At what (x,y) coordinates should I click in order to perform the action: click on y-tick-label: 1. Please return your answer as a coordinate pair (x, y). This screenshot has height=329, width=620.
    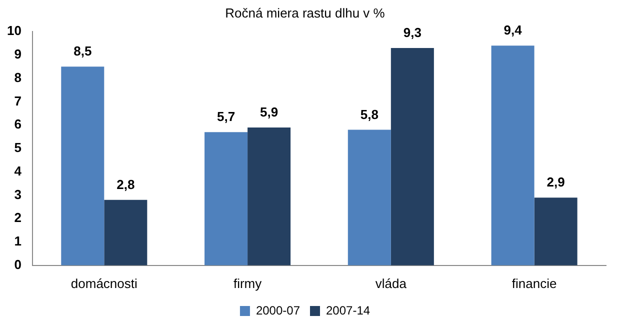
    Looking at the image, I should click on (18, 241).